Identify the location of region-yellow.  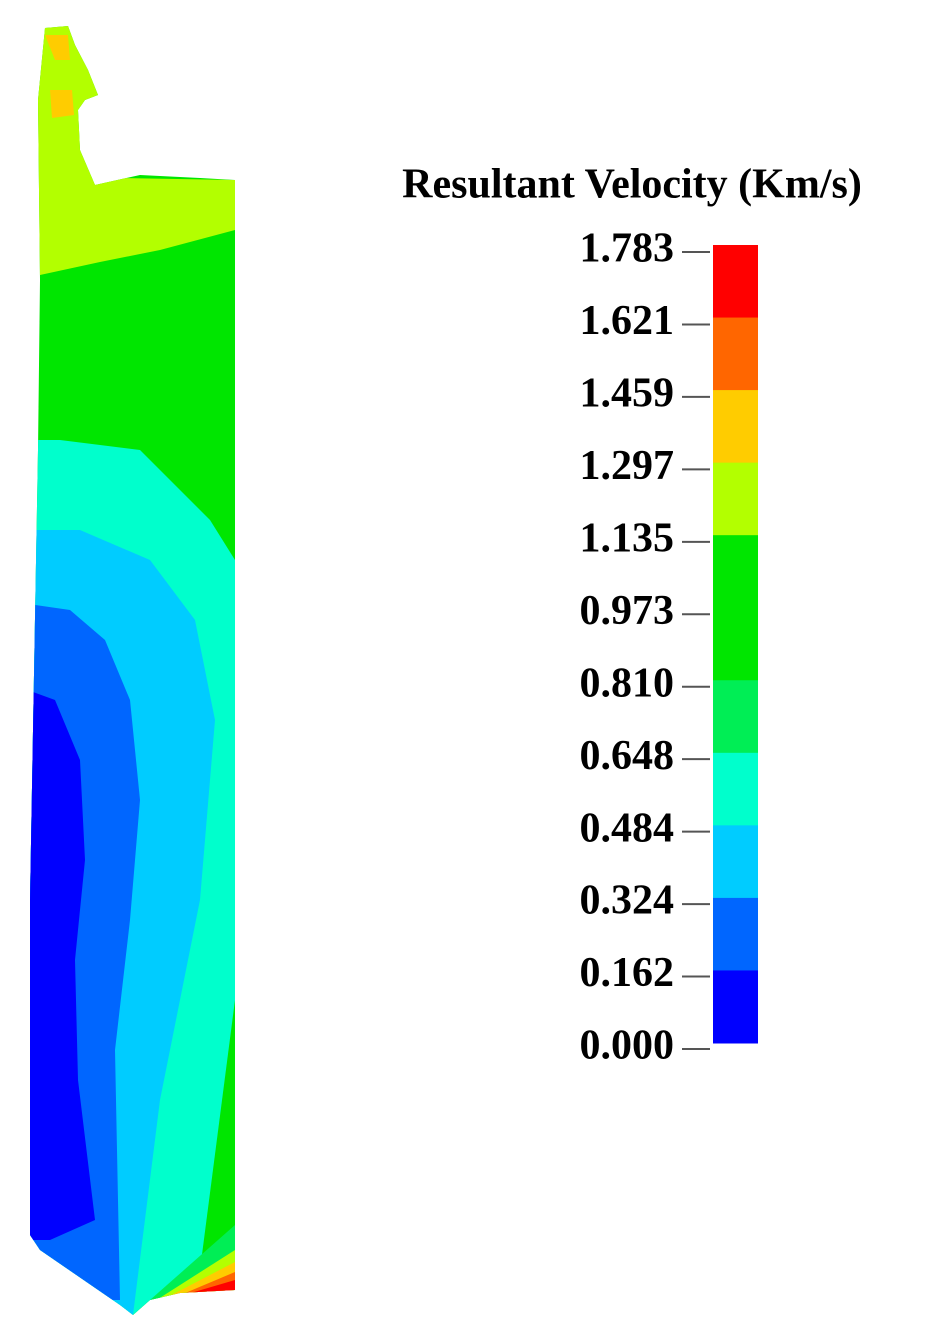
(59, 76).